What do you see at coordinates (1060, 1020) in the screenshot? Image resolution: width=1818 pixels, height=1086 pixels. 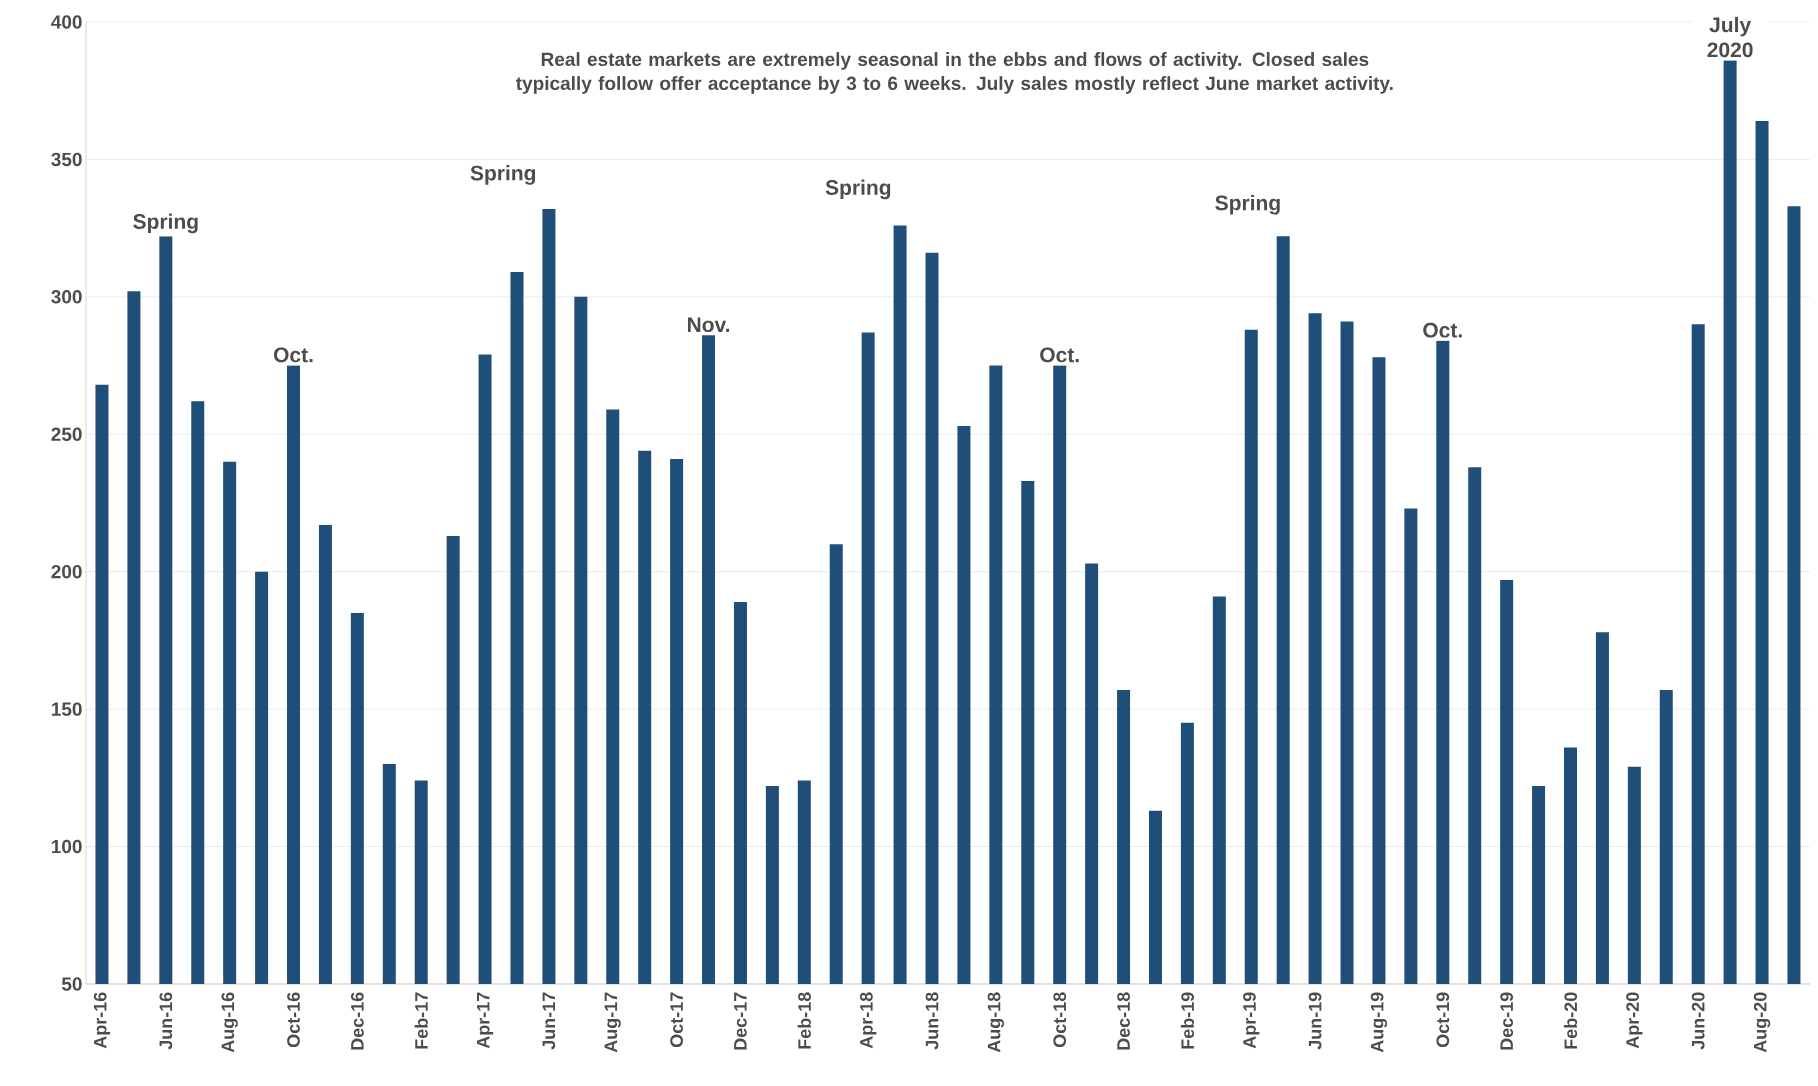 I see `x-tick-label: Oct-18` at bounding box center [1060, 1020].